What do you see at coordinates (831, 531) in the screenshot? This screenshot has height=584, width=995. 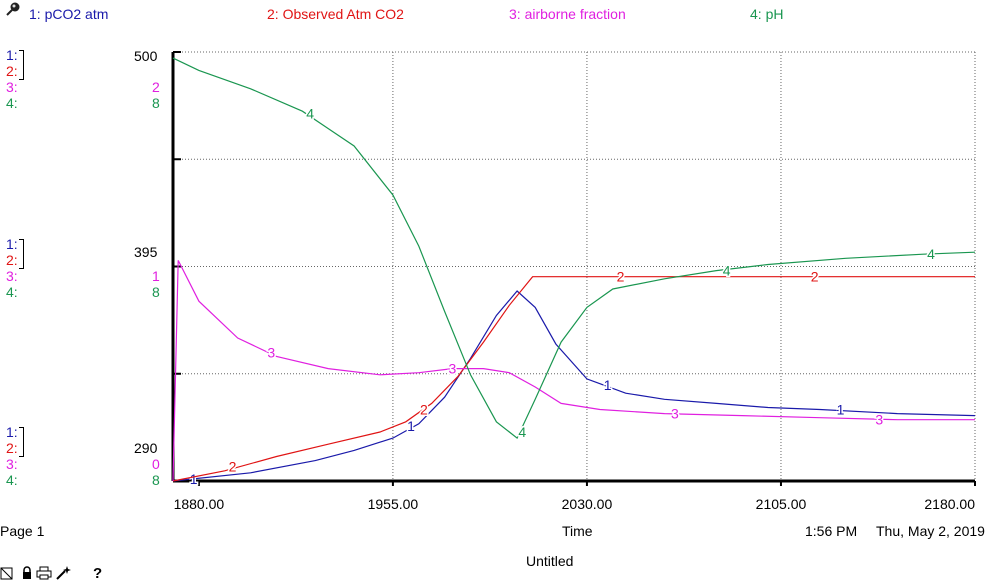 I see `timestamp-time: 1:56 PM` at bounding box center [831, 531].